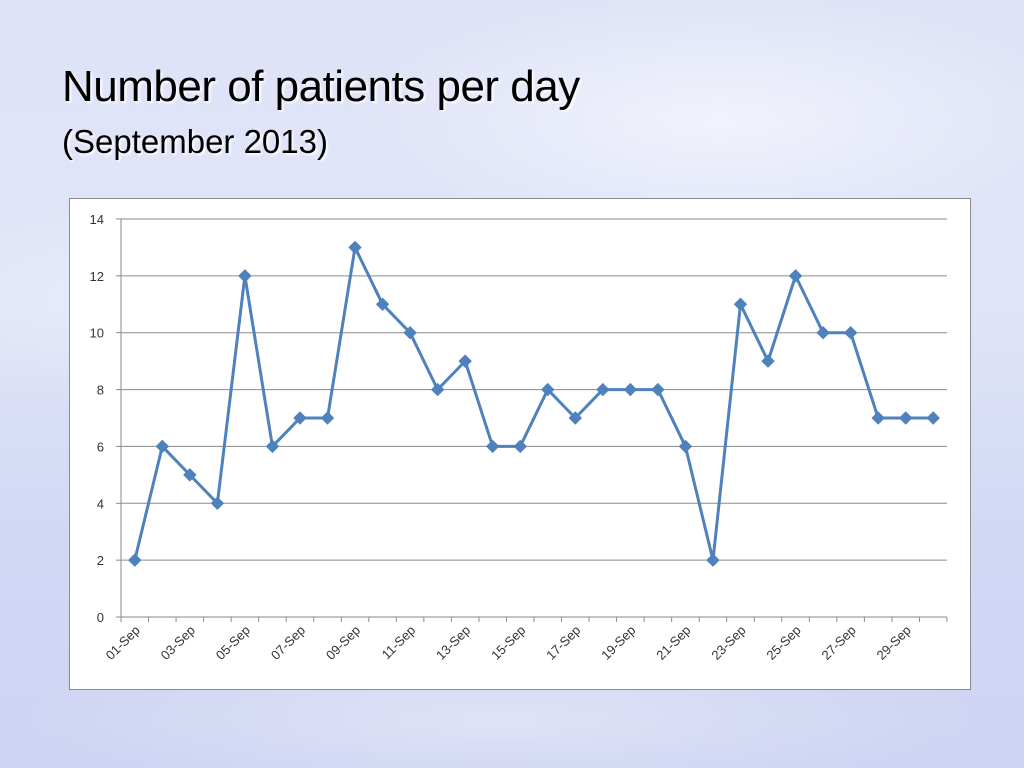 This screenshot has height=768, width=1024. What do you see at coordinates (233, 643) in the screenshot?
I see `x-tick-label: 05-Sep` at bounding box center [233, 643].